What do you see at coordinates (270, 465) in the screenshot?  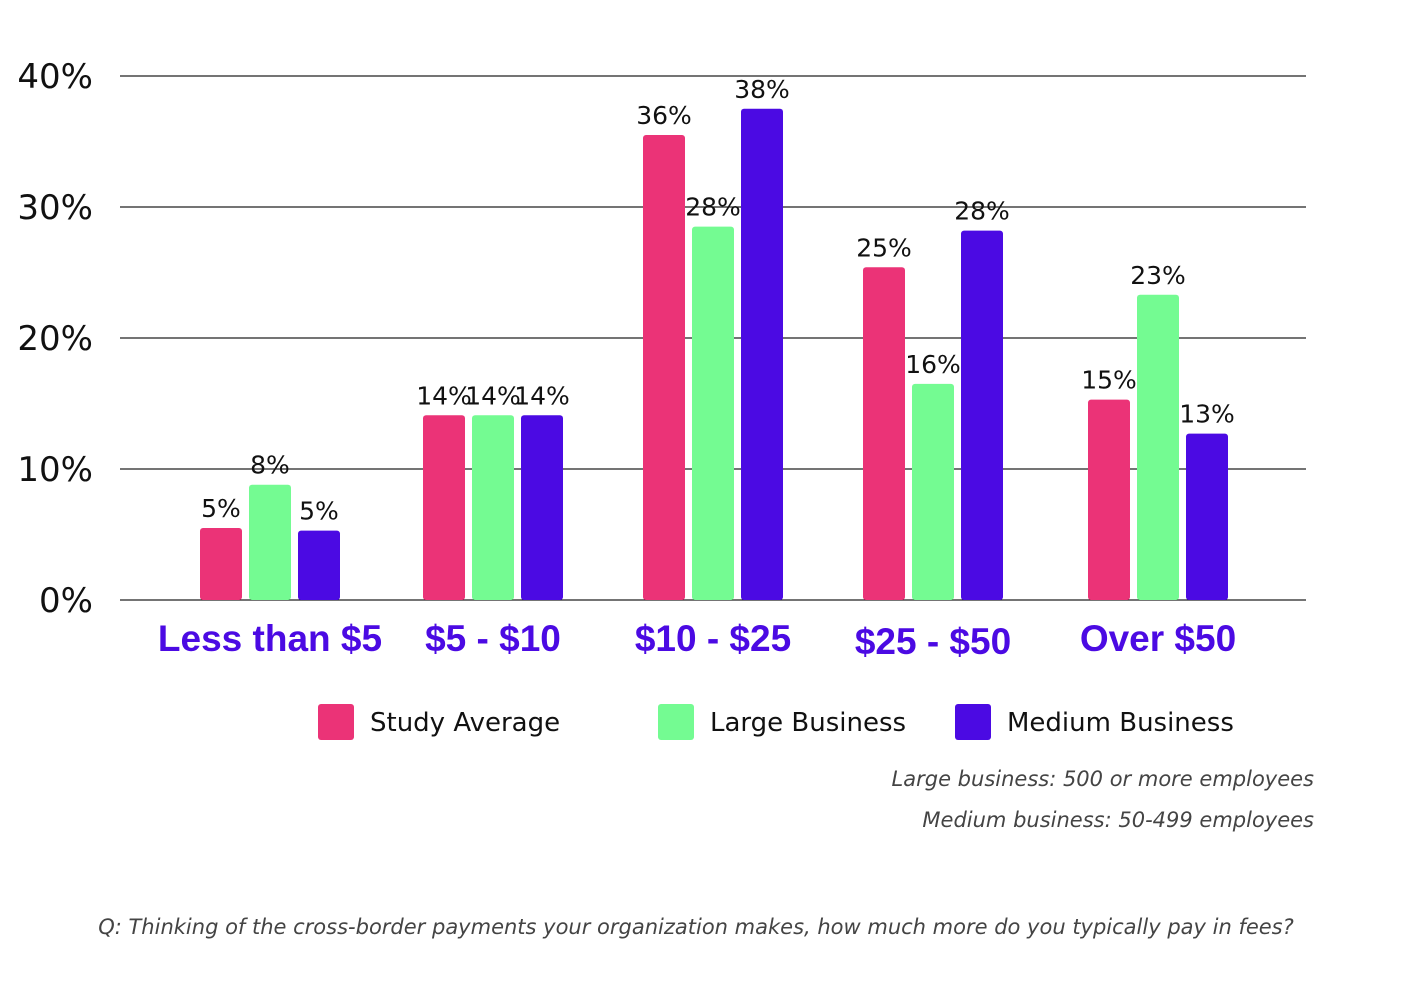 I see `data-label: 8%` at bounding box center [270, 465].